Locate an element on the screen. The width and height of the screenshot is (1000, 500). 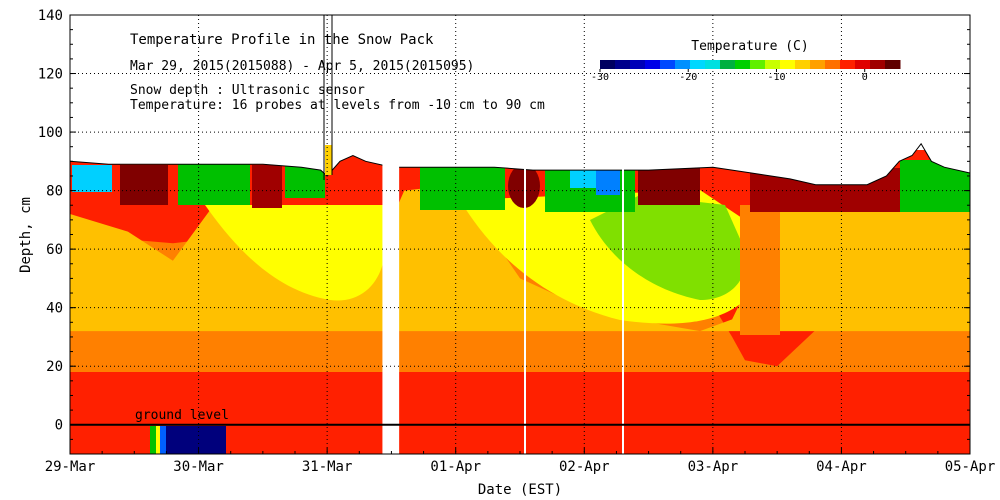
surface-warm-patch-b is located at coordinates (144, 185).